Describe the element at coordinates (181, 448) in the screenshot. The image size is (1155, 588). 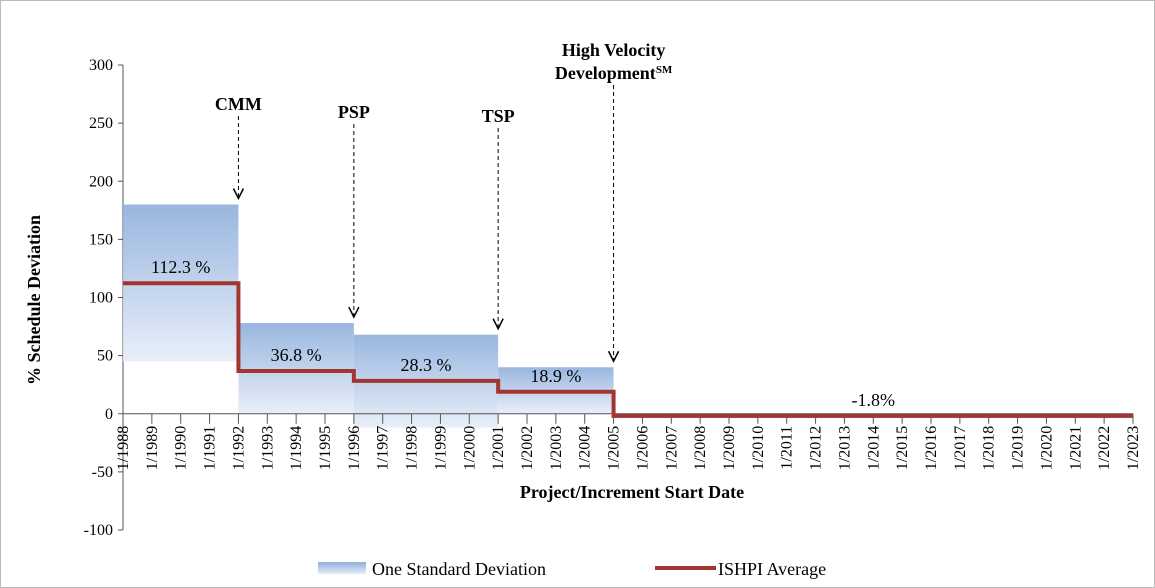
I see `x-tick-label: 1/1990` at that location.